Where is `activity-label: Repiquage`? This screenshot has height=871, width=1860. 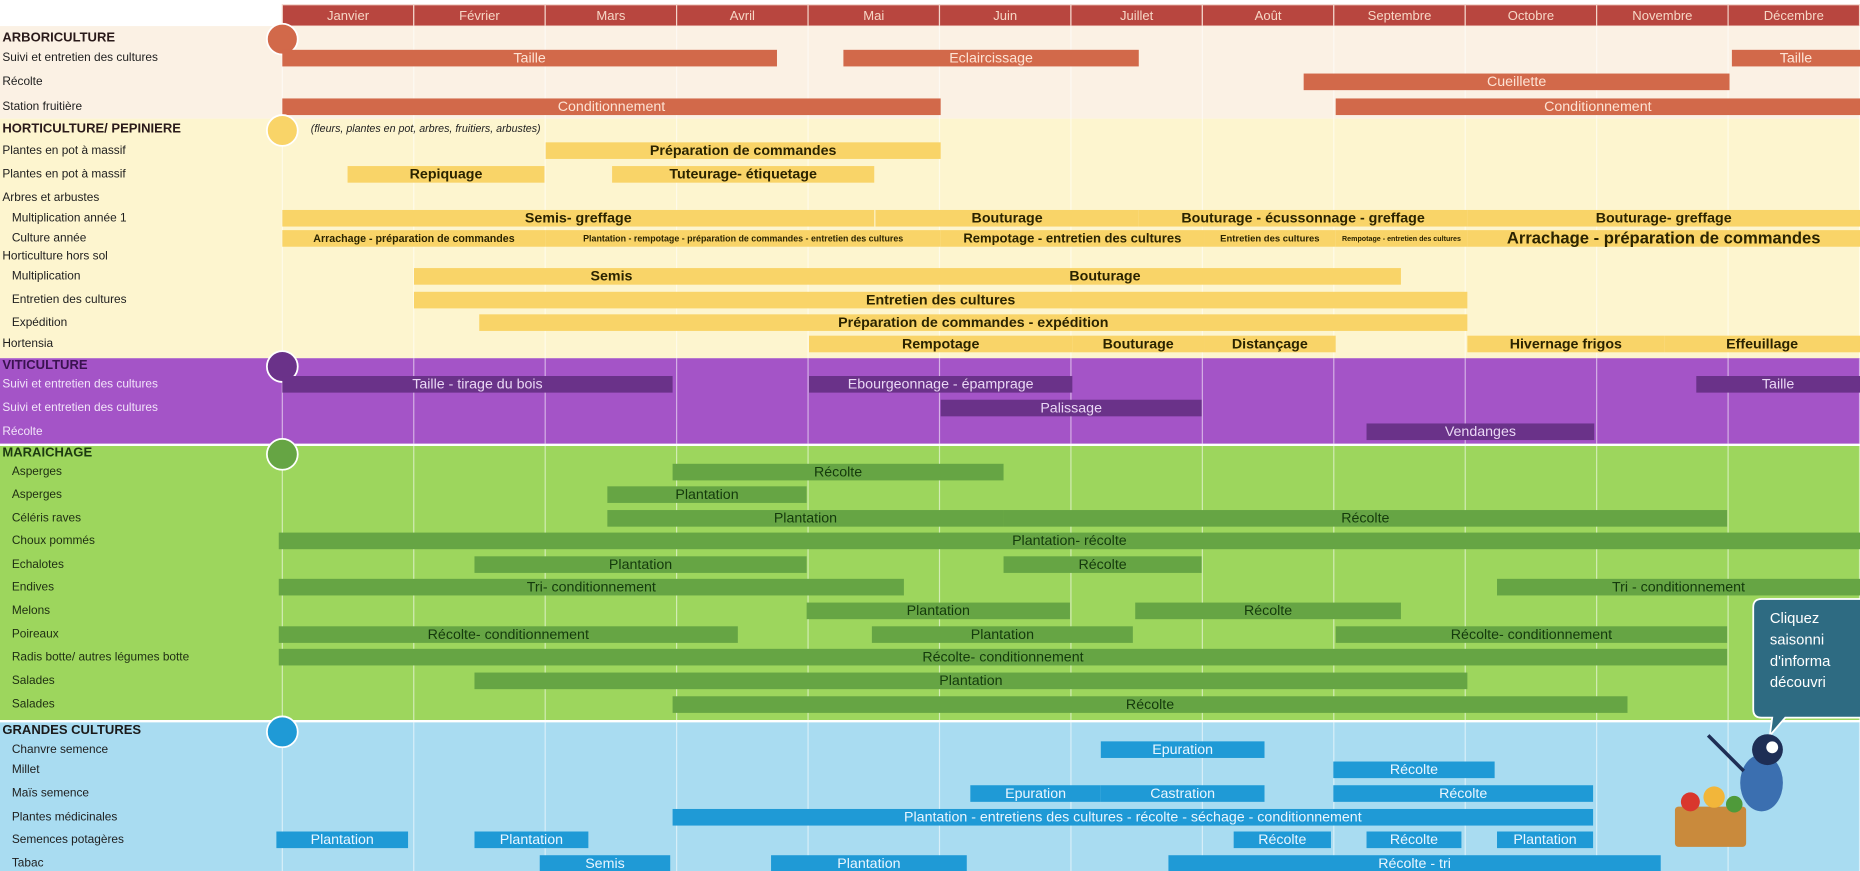
activity-label: Repiquage is located at coordinates (446, 175).